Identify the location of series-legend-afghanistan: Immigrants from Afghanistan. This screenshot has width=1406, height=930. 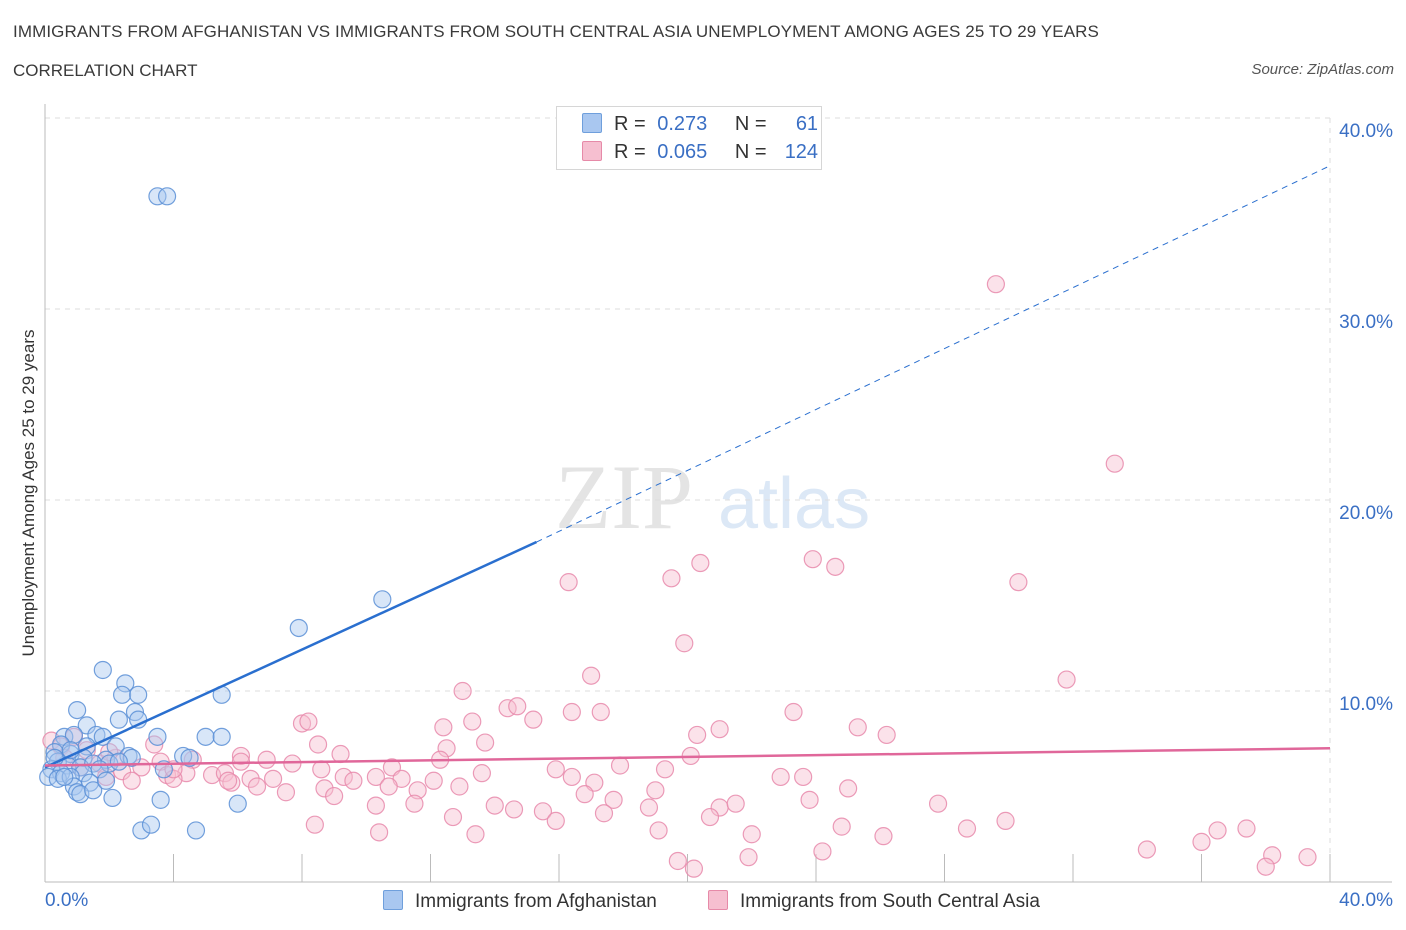
(520, 901).